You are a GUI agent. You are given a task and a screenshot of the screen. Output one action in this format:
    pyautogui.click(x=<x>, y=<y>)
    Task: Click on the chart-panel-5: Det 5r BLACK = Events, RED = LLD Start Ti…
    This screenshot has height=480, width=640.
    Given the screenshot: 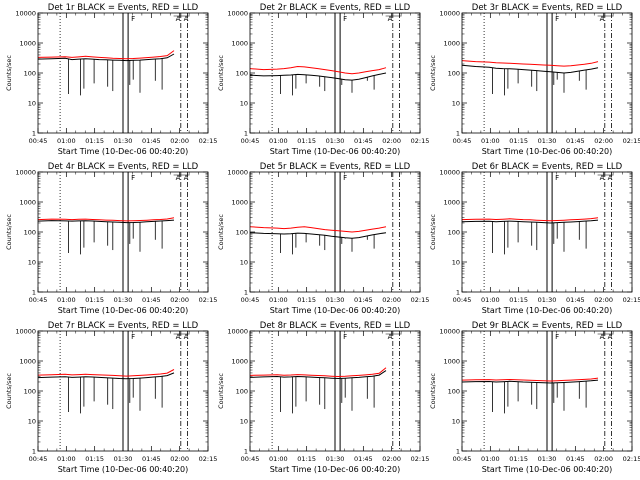 What is the action you would take?
    pyautogui.click(x=323, y=238)
    